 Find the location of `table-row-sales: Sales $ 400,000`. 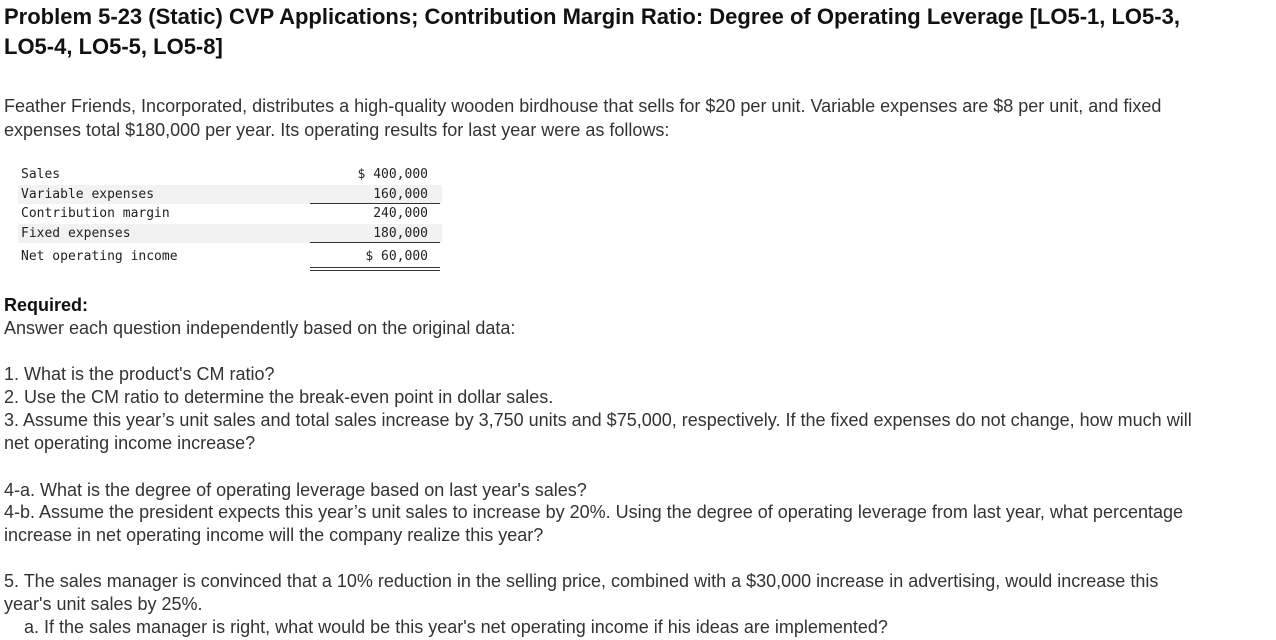

table-row-sales: Sales $ 400,000 is located at coordinates (230, 175).